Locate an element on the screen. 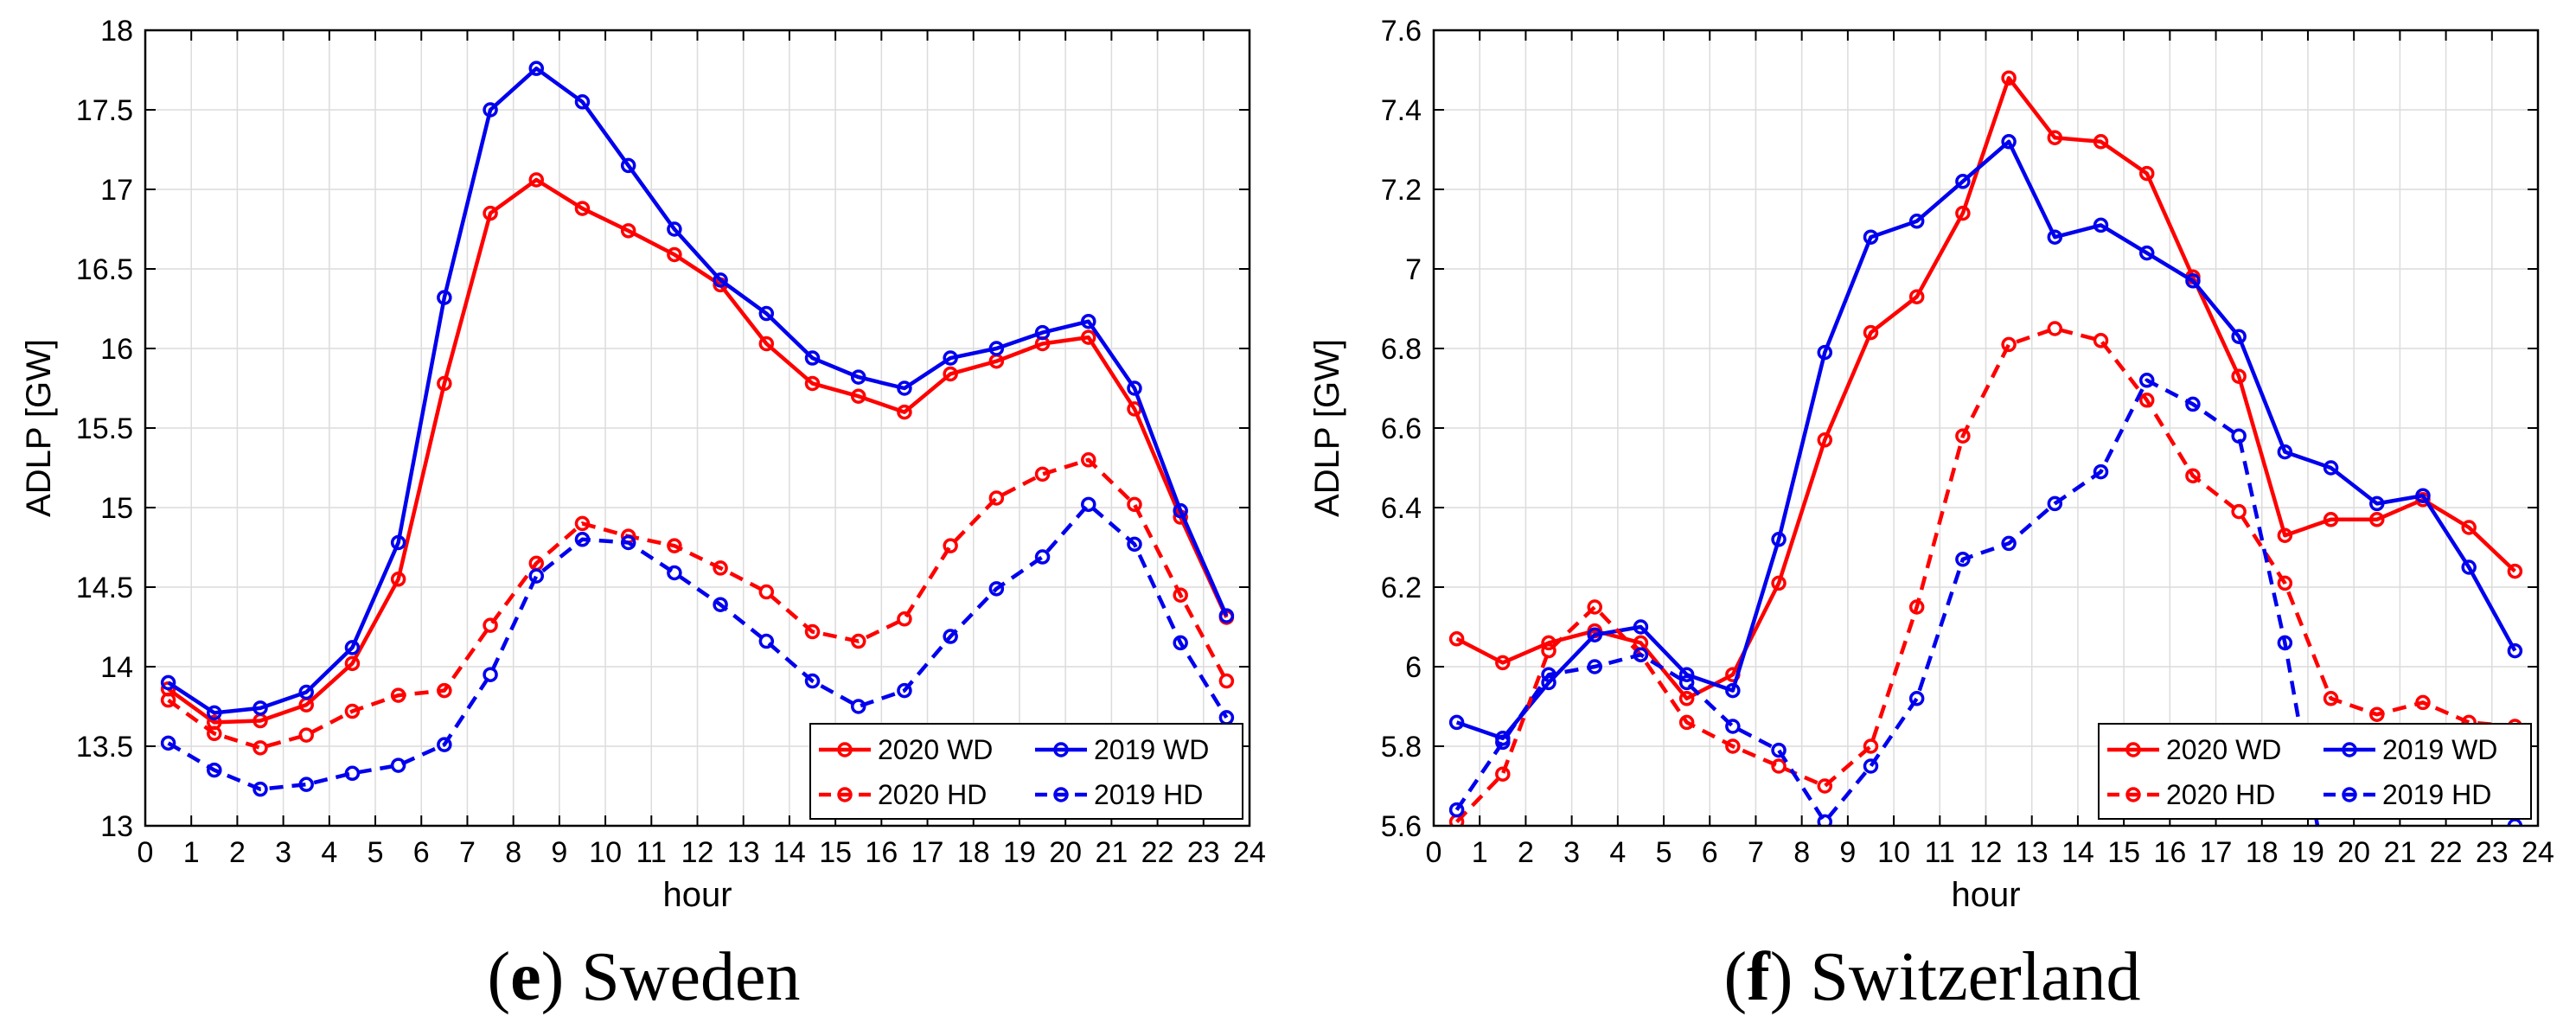 This screenshot has width=2576, height=1029. legend-label: 2020 HD is located at coordinates (2221, 794).